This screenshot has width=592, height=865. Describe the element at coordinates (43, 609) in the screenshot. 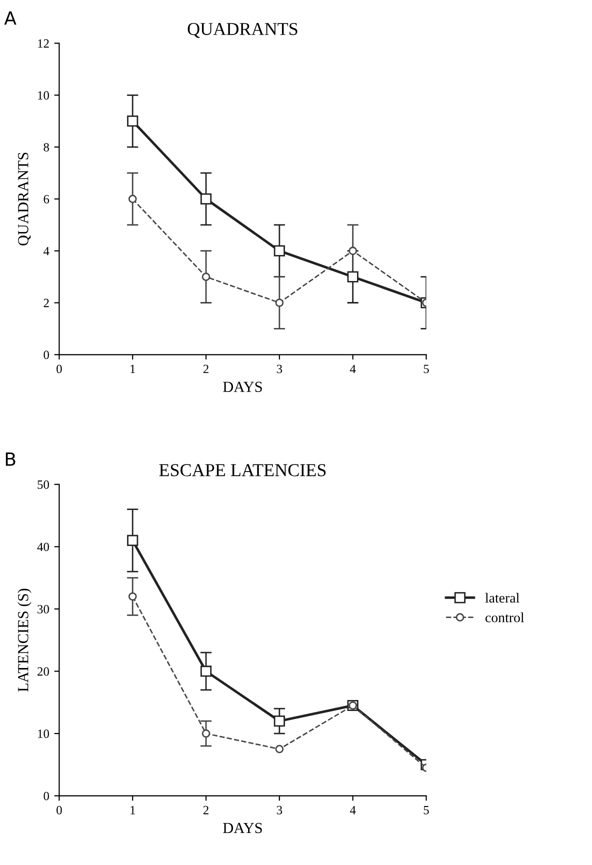

I see `y-tick-label: 30` at that location.